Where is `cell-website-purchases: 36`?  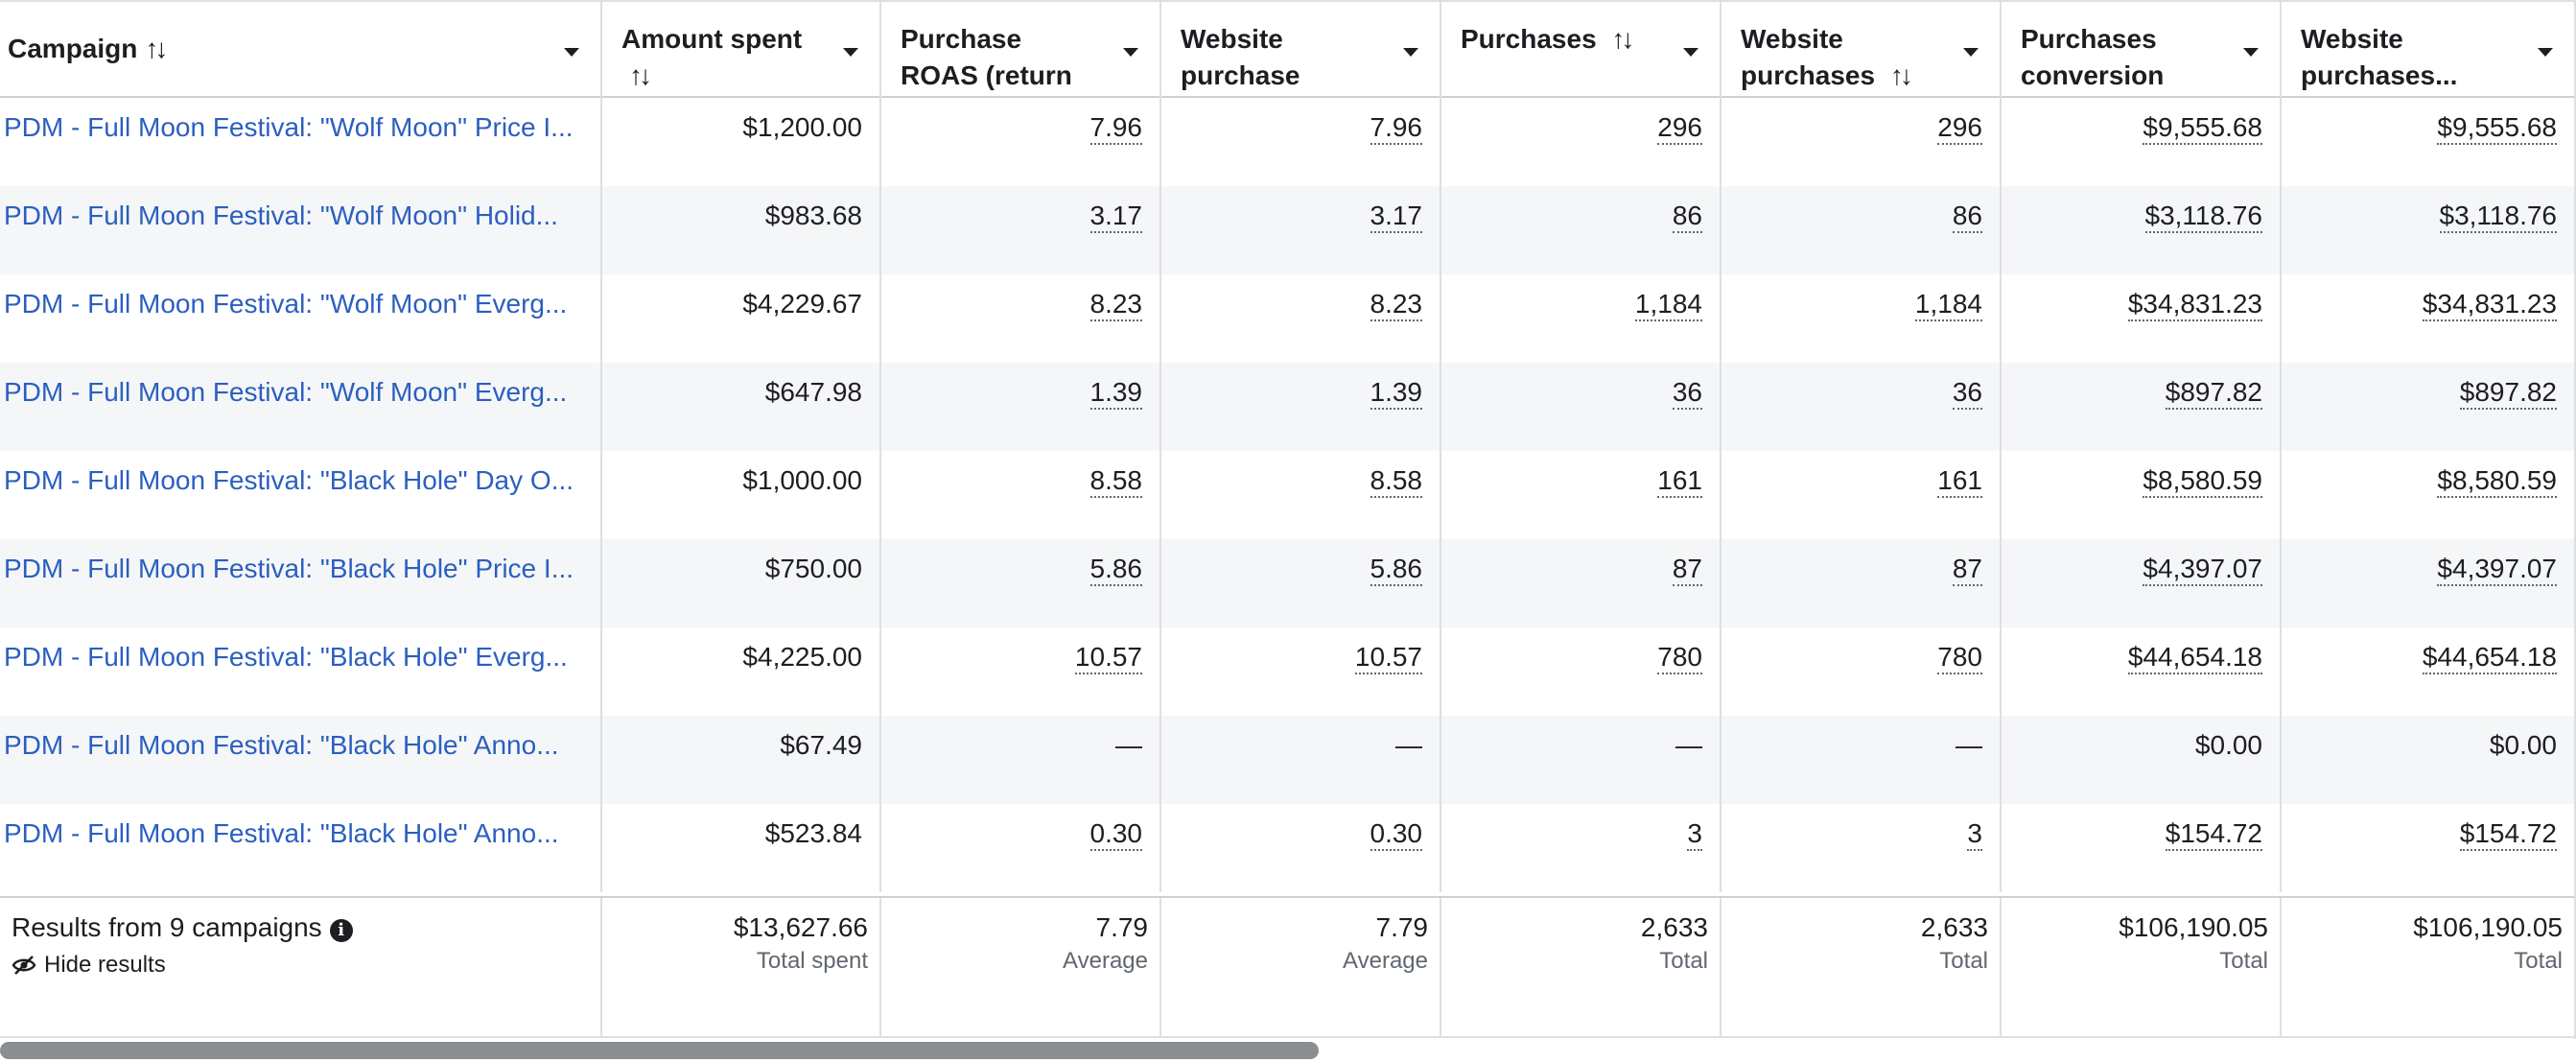
cell-website-purchases: 36 is located at coordinates (1861, 407).